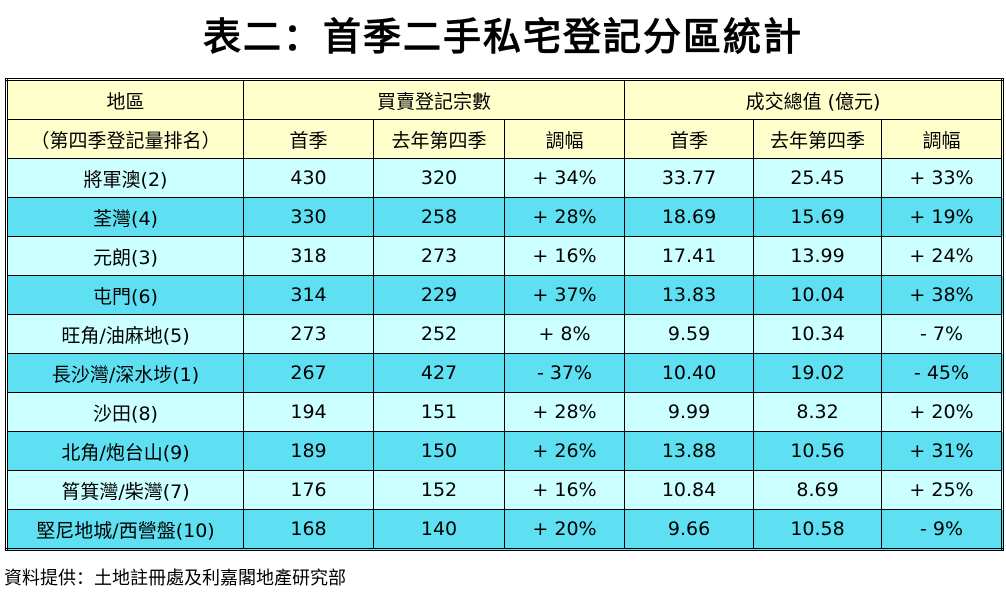 This screenshot has height=595, width=1006. Describe the element at coordinates (308, 217) in the screenshot. I see `table-cell: 330` at that location.